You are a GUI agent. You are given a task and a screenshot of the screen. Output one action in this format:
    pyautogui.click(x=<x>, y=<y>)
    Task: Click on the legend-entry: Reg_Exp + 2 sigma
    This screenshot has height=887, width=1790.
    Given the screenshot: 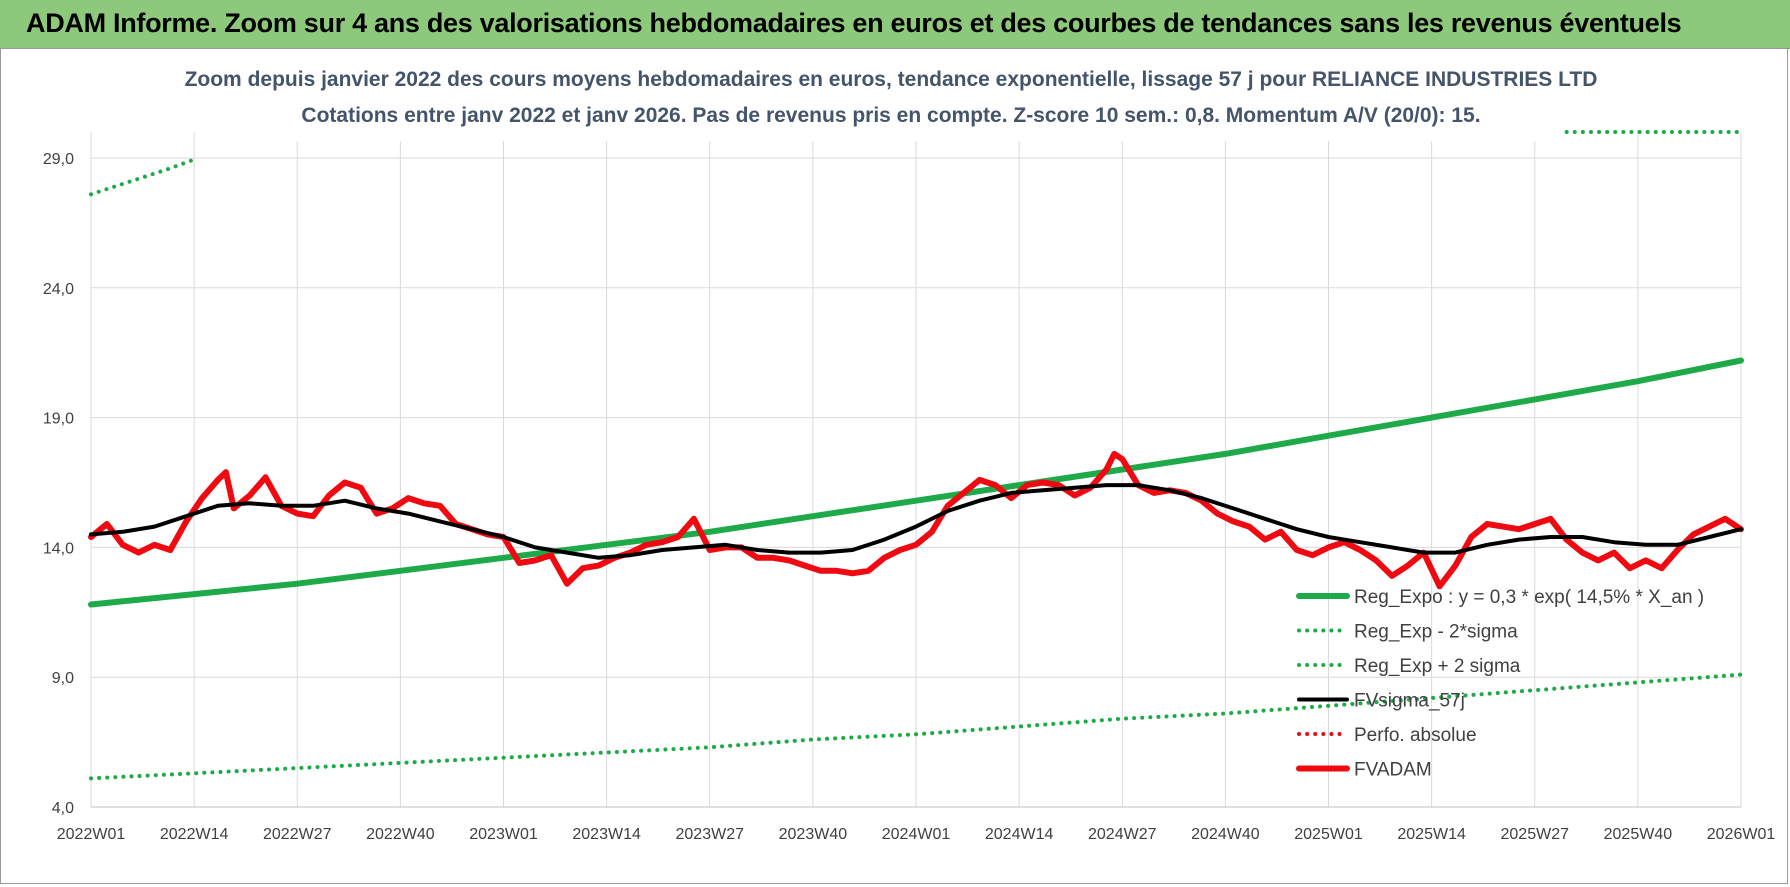 What is the action you would take?
    pyautogui.click(x=1437, y=666)
    